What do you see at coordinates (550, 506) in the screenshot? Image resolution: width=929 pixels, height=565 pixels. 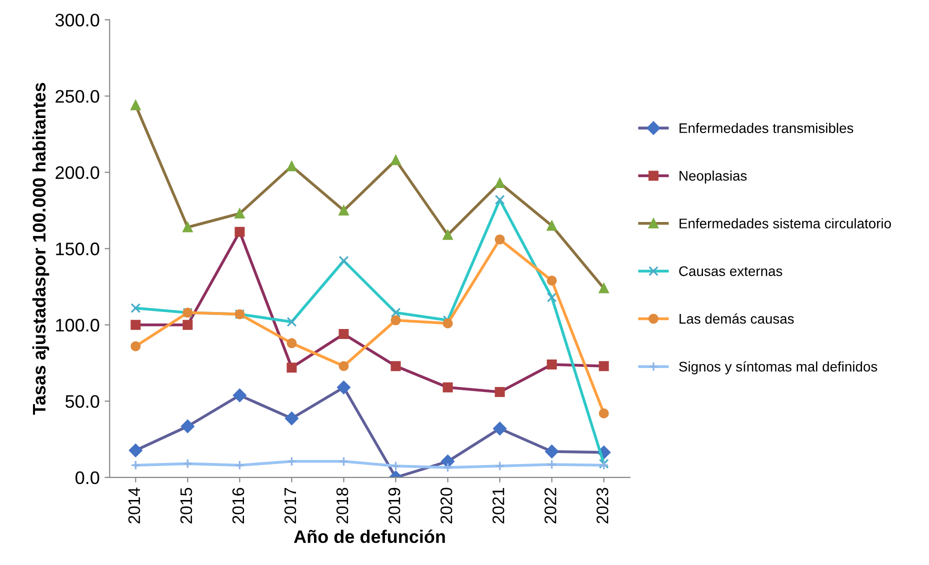 I see `x-tick-label: 2022` at bounding box center [550, 506].